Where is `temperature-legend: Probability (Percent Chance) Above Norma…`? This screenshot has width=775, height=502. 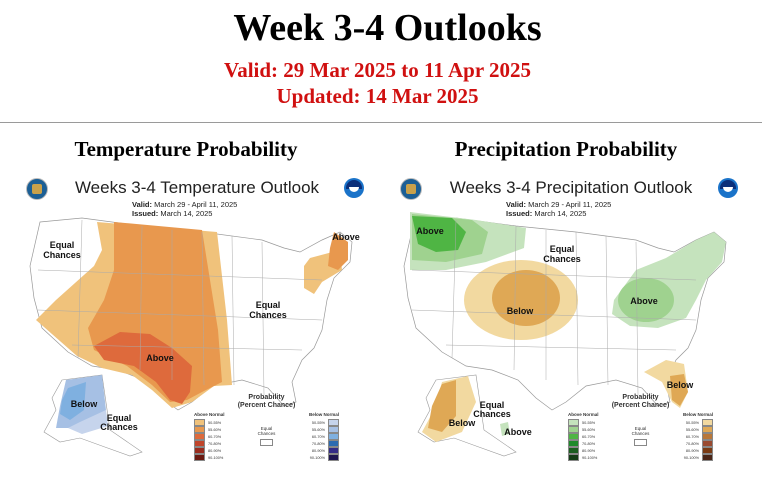
temperature-legend: Probability (Percent Chance) Above Norma… is located at coordinates (266, 427).